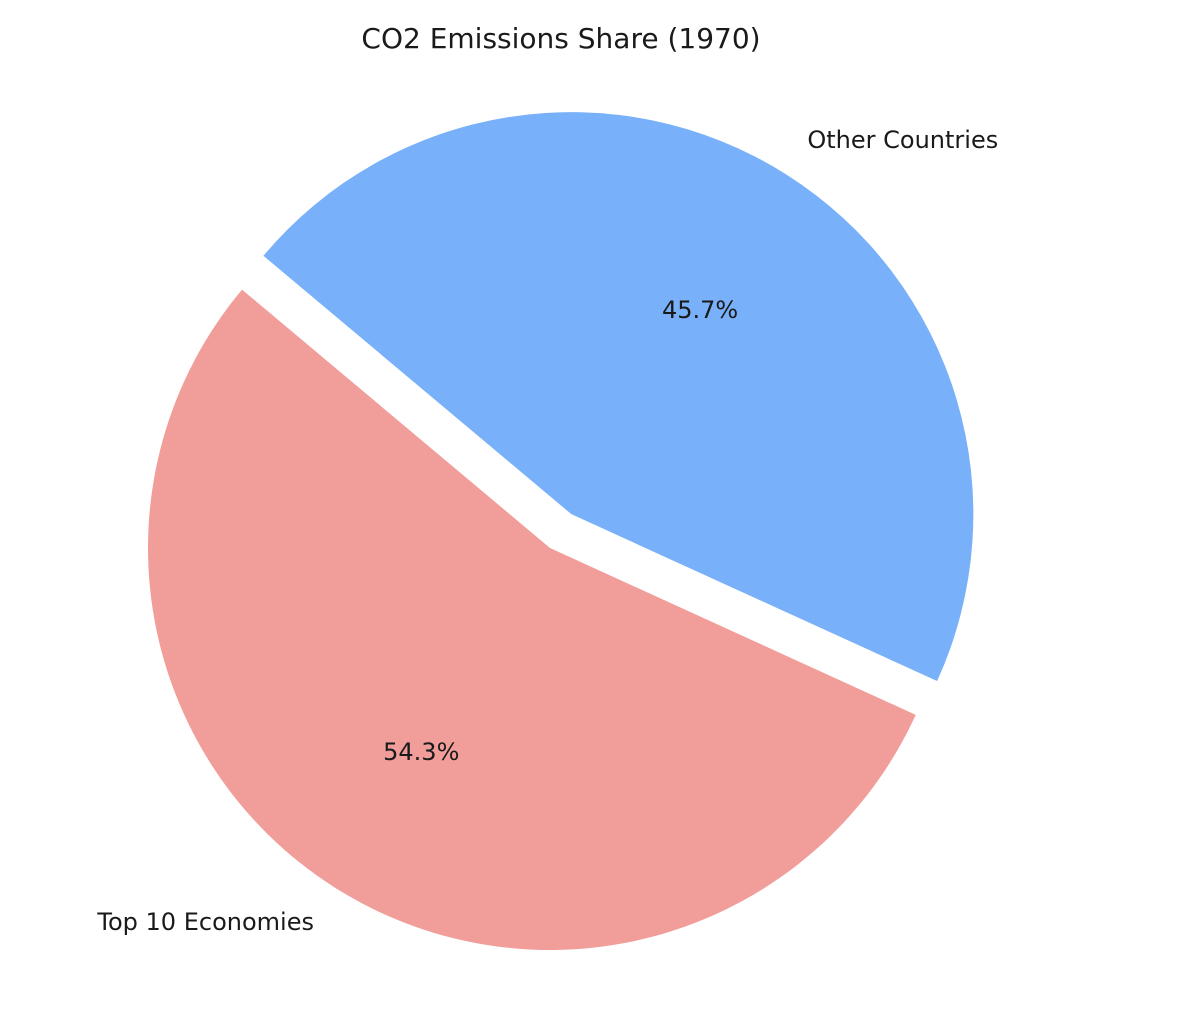 The width and height of the screenshot is (1196, 1027). Describe the element at coordinates (561, 38) in the screenshot. I see `chart-title: CO2 Emissions Share (1970)` at that location.